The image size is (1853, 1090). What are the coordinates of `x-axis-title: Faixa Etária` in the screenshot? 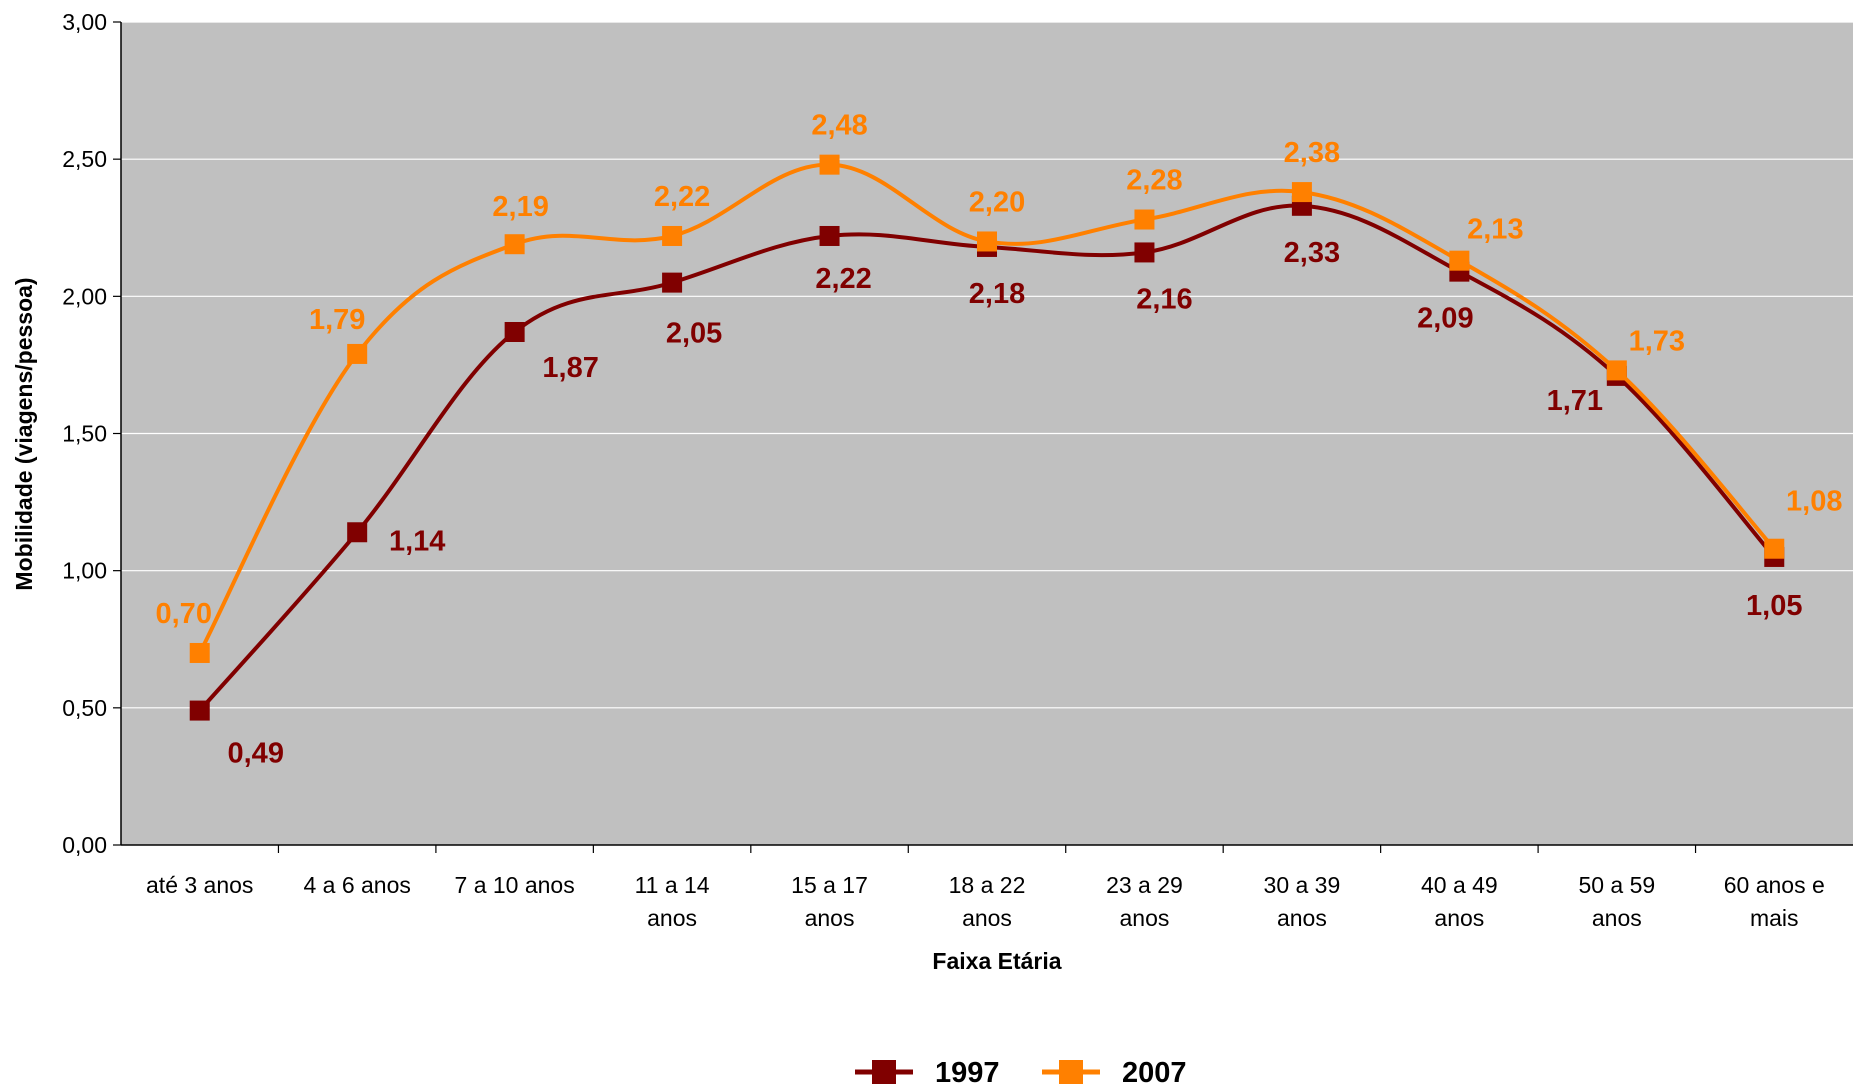 It's located at (996, 961).